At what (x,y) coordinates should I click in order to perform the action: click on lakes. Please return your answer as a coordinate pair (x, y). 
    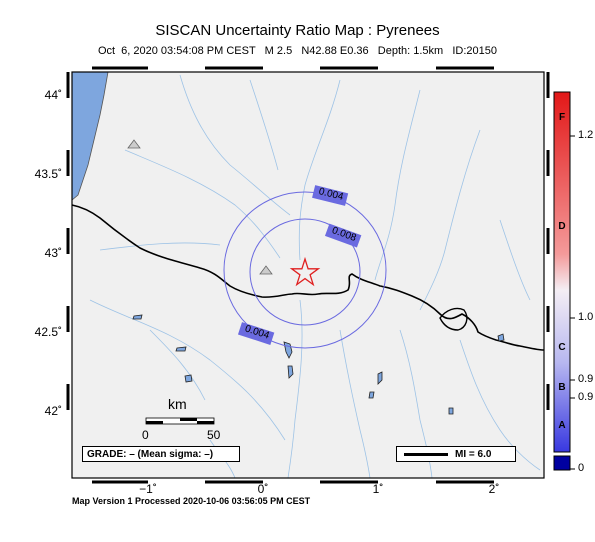
    Looking at the image, I should click on (318, 364).